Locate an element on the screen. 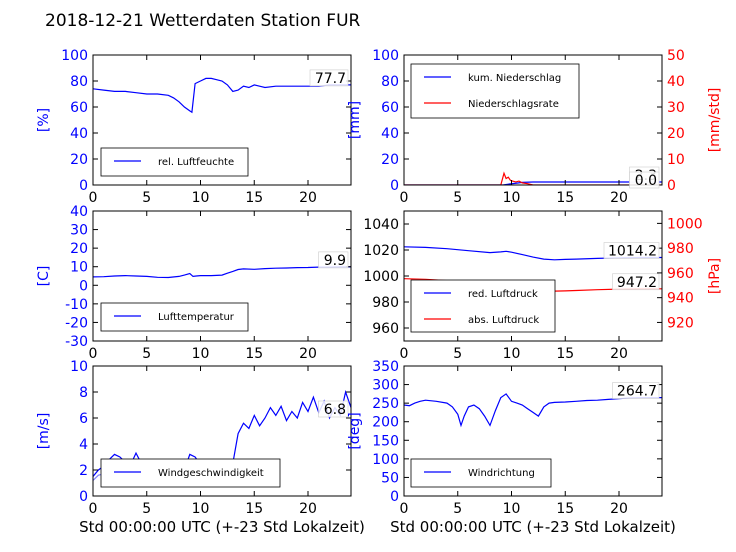 The image size is (736, 552). y-axis-label: [deg] is located at coordinates (355, 430).